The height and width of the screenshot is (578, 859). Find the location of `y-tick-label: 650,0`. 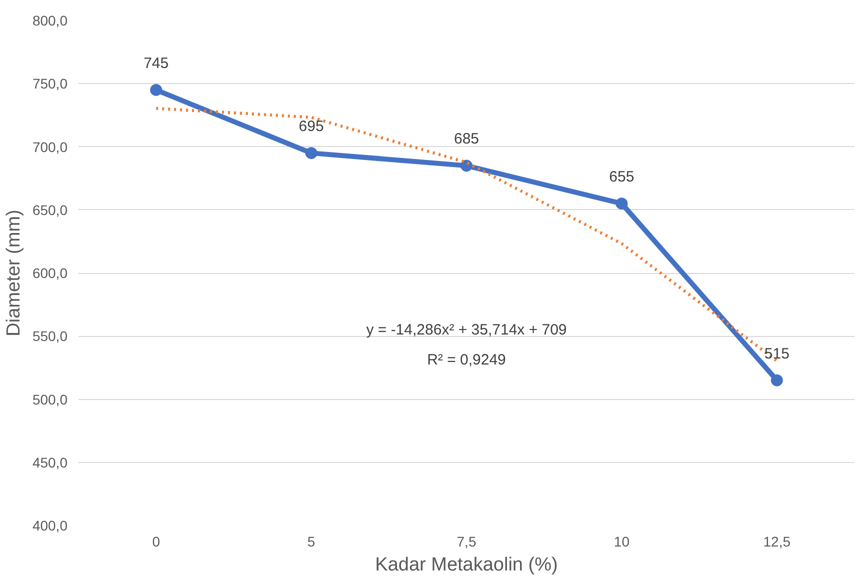

y-tick-label: 650,0 is located at coordinates (50, 210).